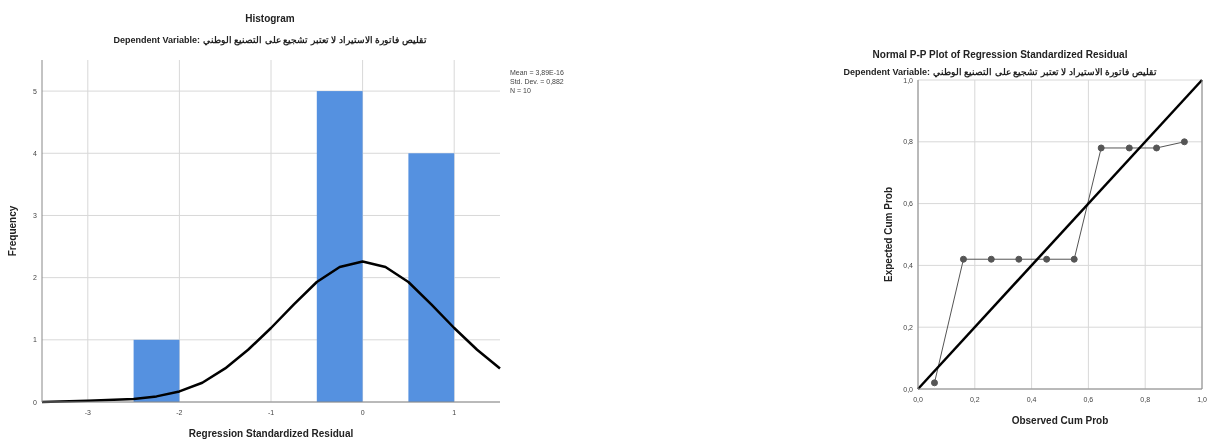 The height and width of the screenshot is (448, 1222). I want to click on y-axis-title: Frequency, so click(12, 231).